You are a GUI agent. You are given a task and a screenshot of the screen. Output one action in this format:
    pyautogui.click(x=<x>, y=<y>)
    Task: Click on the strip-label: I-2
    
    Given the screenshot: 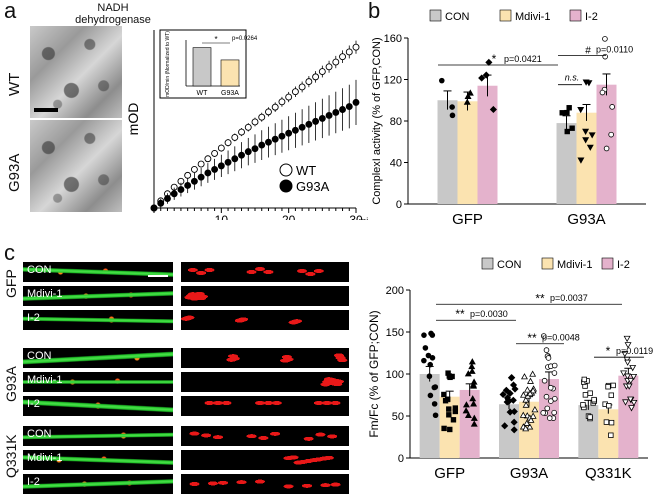 What is the action you would take?
    pyautogui.click(x=33, y=482)
    